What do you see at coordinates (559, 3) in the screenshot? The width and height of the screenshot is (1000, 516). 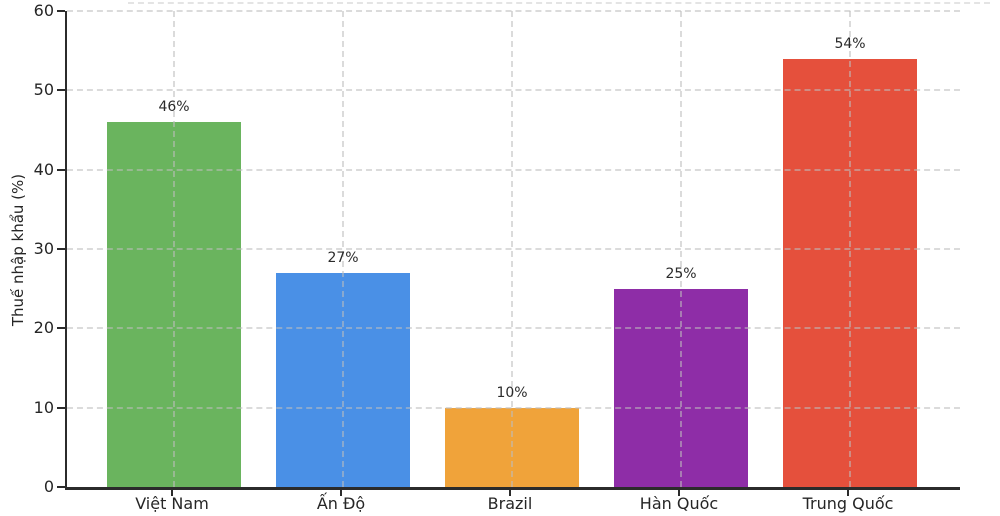 I see `cropped-top-edge-artifact` at bounding box center [559, 3].